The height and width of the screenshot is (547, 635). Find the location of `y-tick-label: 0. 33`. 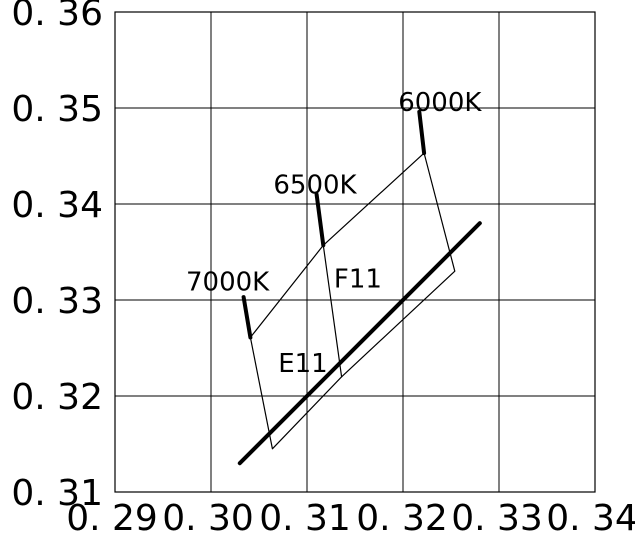

y-tick-label: 0. 33 is located at coordinates (57, 301).